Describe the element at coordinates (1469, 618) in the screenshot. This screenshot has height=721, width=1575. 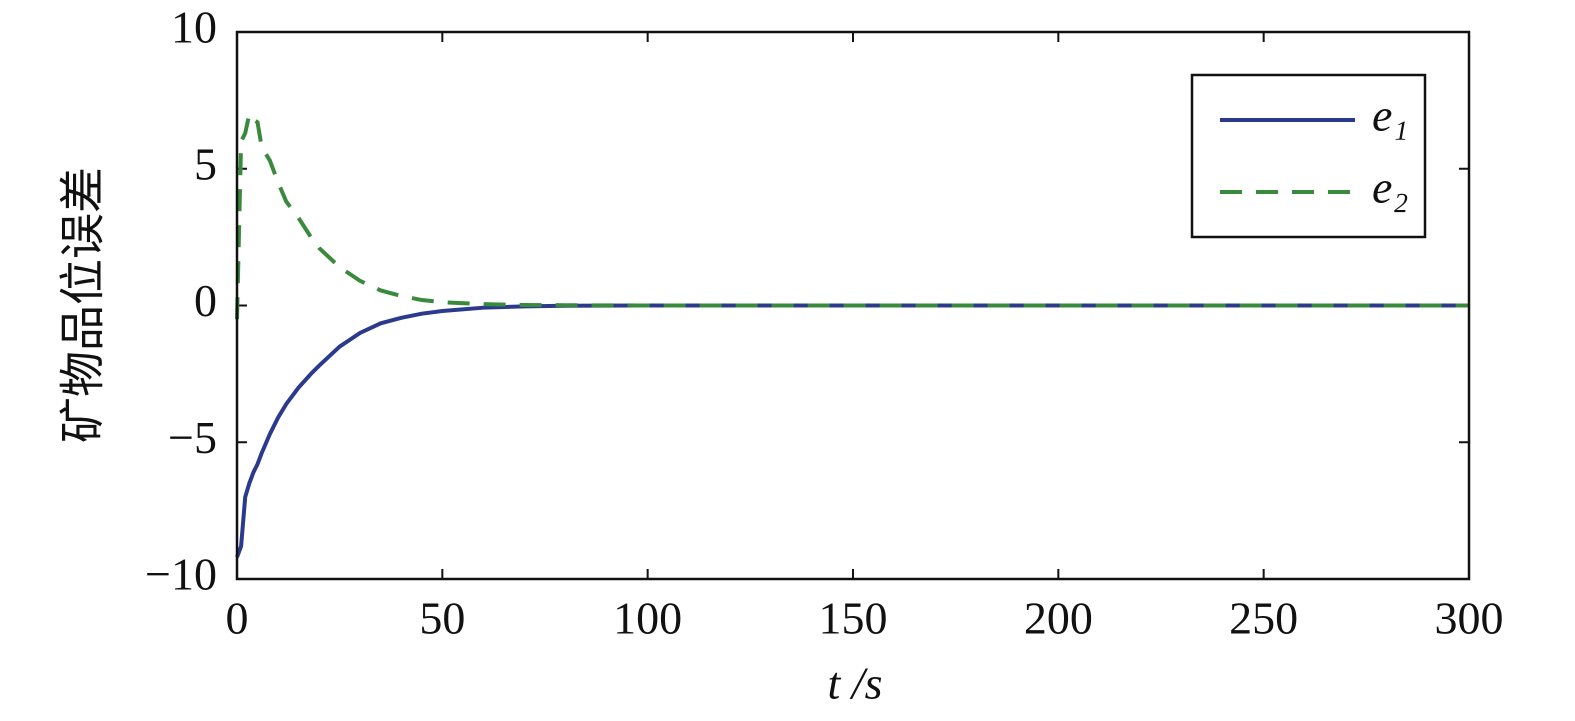
I see `x-tick-label: 300` at that location.